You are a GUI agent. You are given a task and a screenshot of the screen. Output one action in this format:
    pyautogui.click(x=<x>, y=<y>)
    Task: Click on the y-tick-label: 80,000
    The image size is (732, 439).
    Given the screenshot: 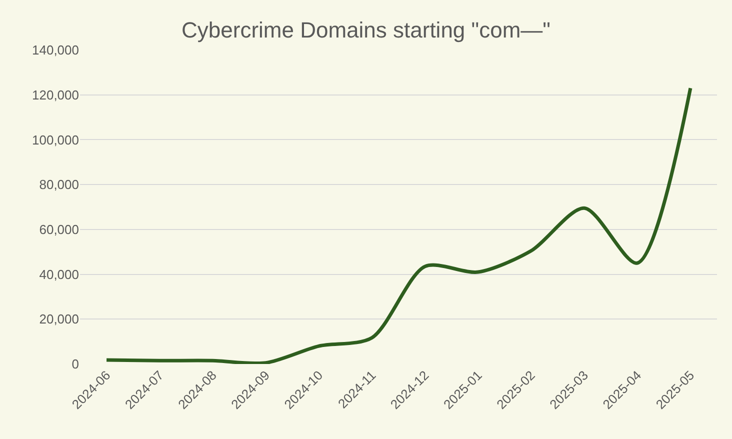 What is the action you would take?
    pyautogui.click(x=59, y=184)
    